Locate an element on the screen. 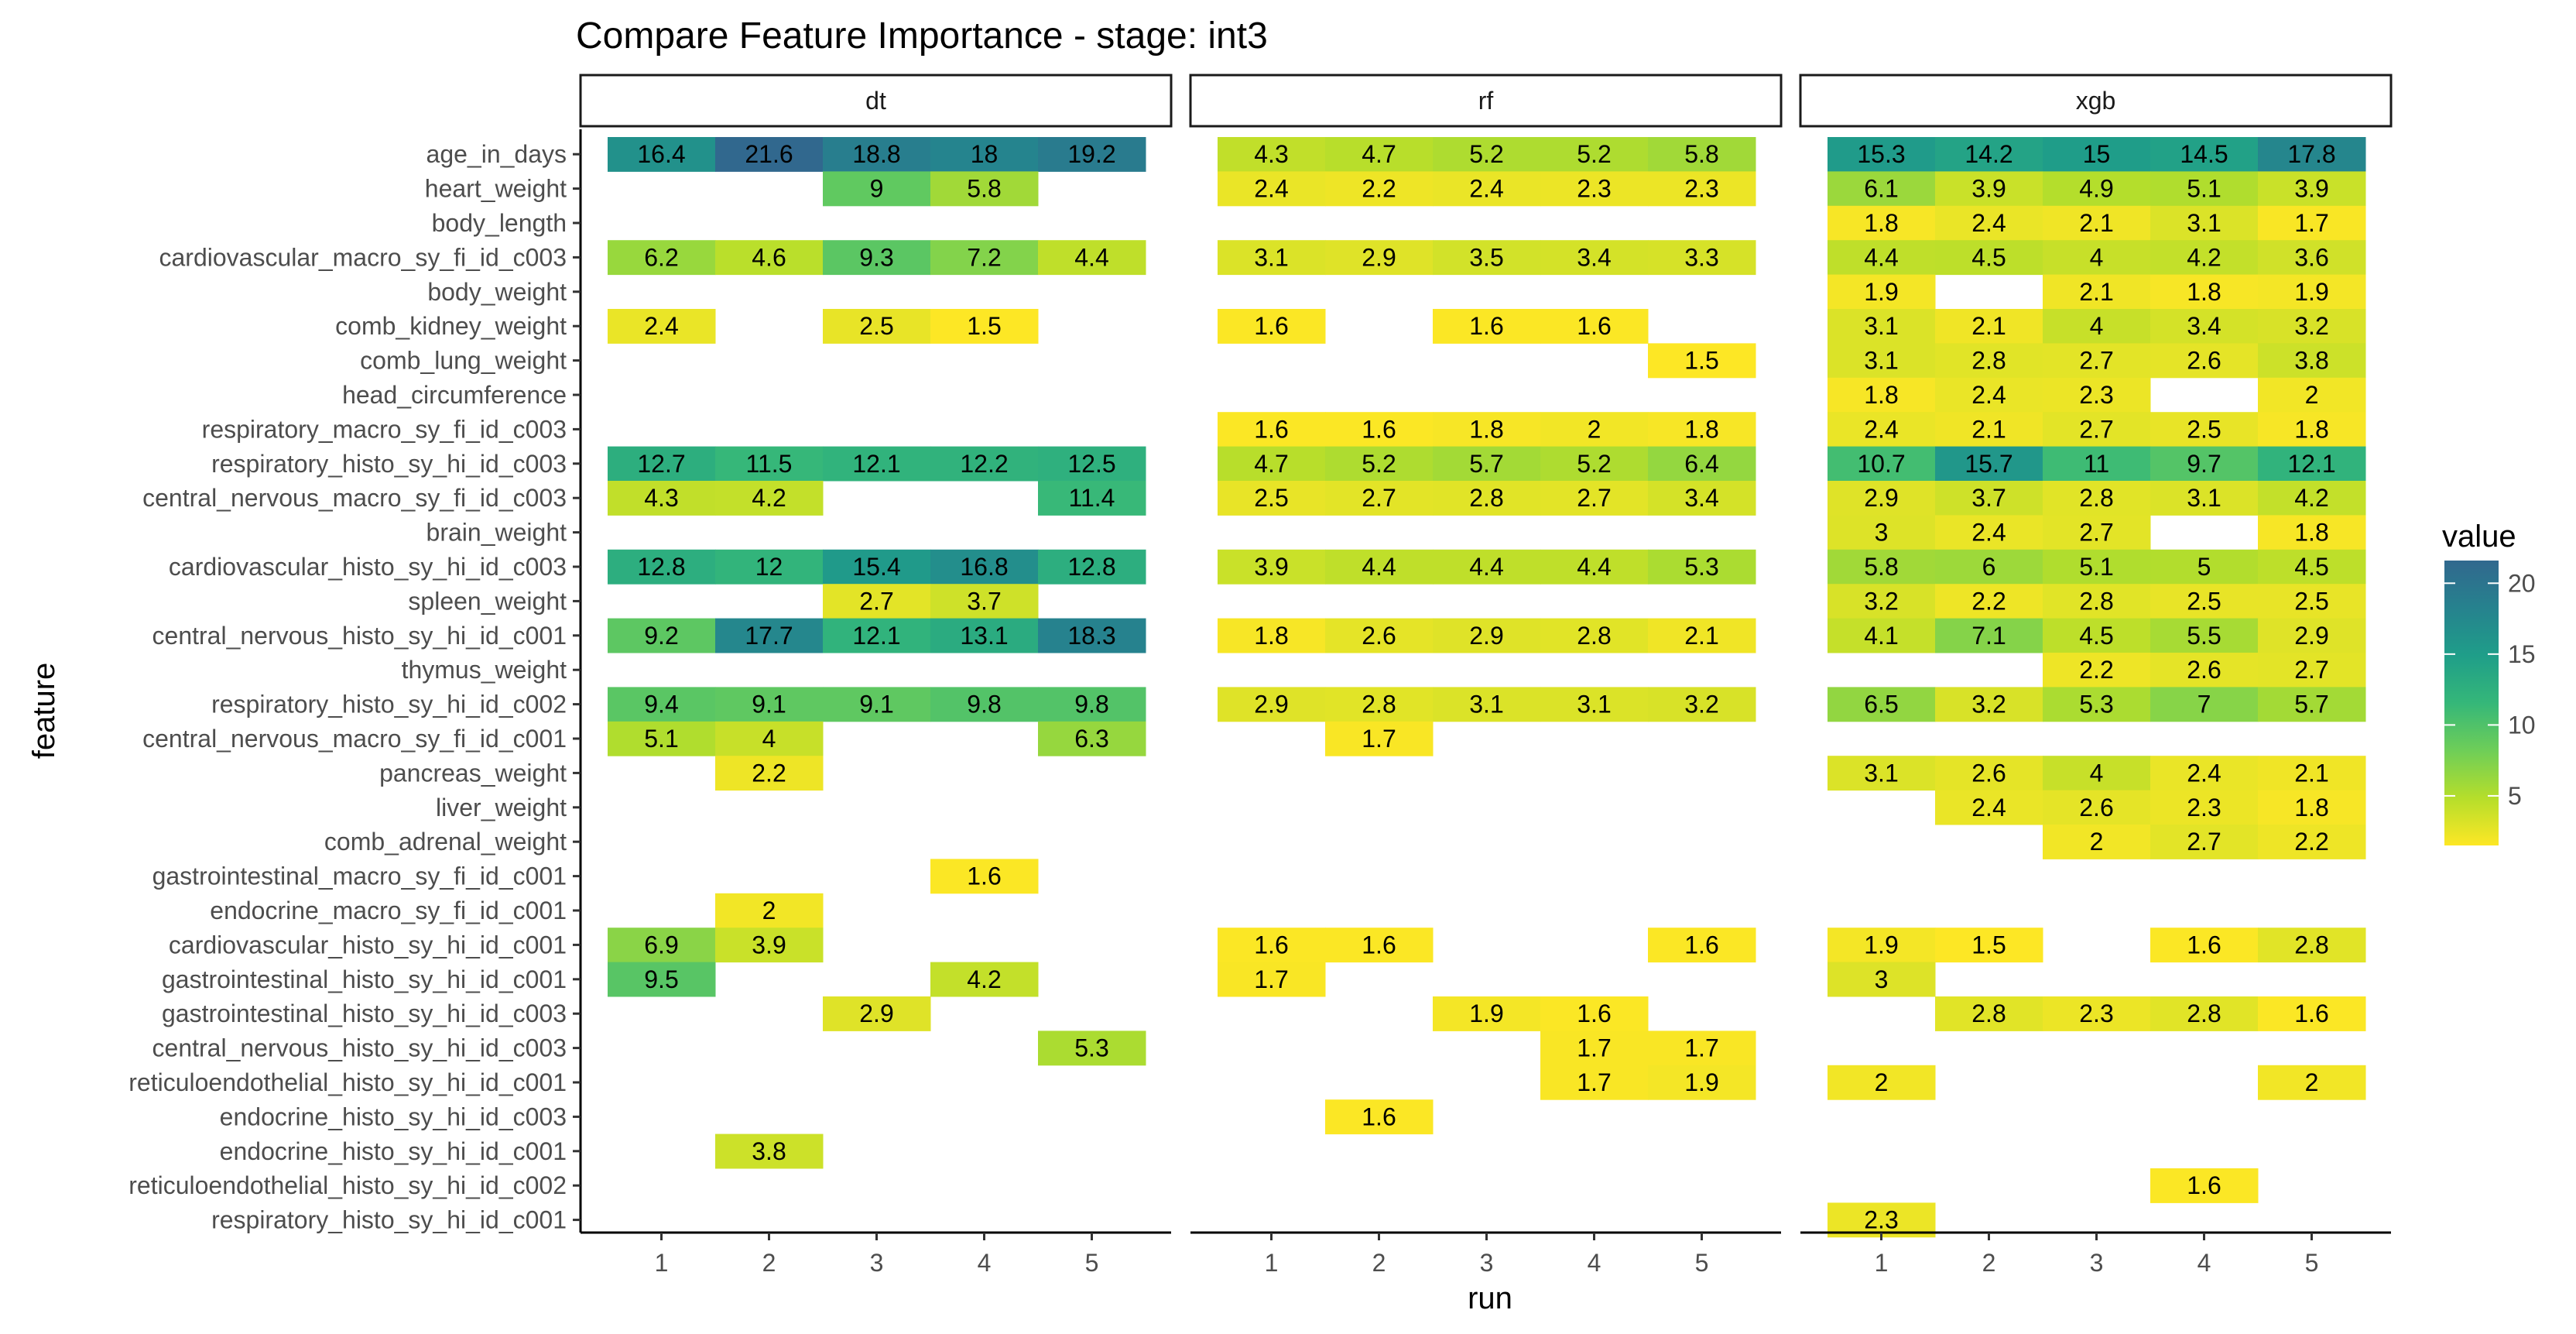 The height and width of the screenshot is (1334, 2576). feature-label: liver_weight is located at coordinates (501, 808).